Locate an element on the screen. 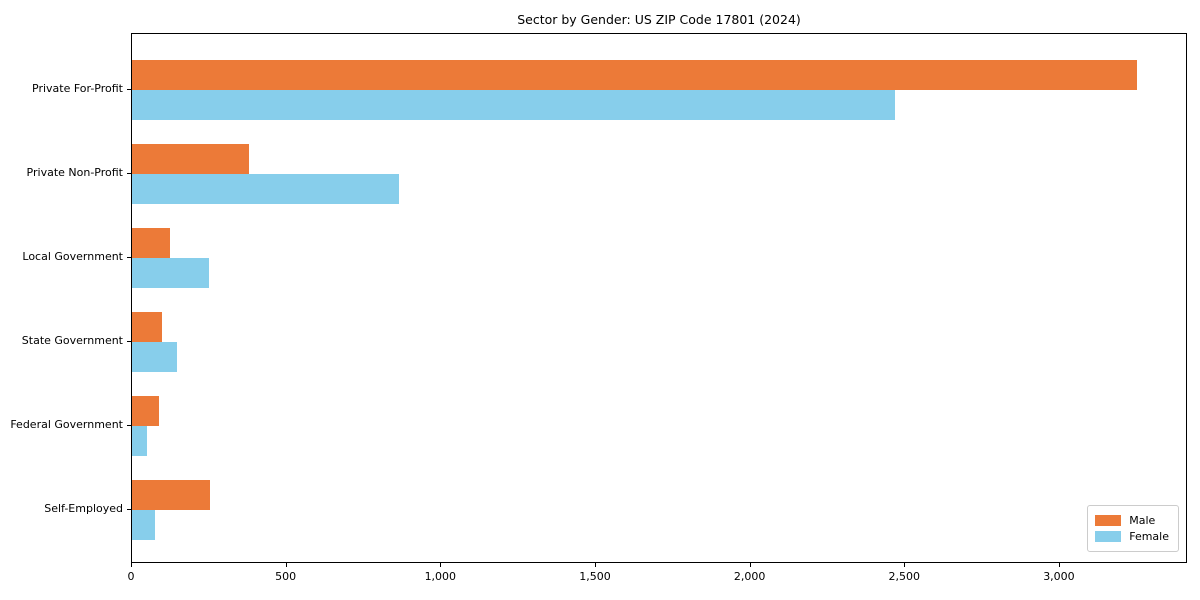 The image size is (1200, 600). x-tick-label-2-500: 2,500 is located at coordinates (904, 576).